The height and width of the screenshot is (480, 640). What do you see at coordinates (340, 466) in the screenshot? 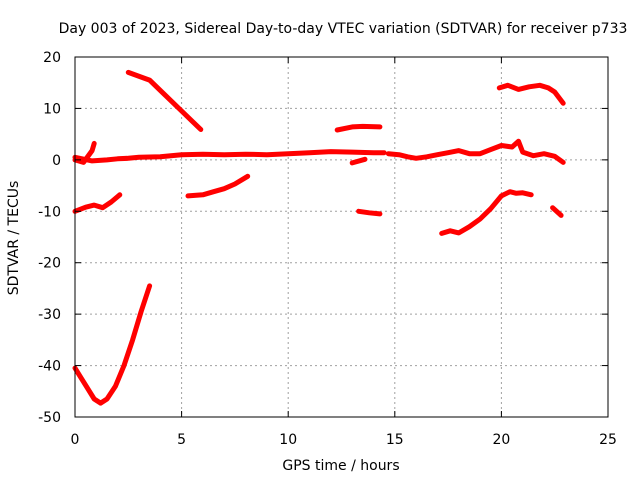
I see `x-axis-label: GPS time / hours` at bounding box center [340, 466].